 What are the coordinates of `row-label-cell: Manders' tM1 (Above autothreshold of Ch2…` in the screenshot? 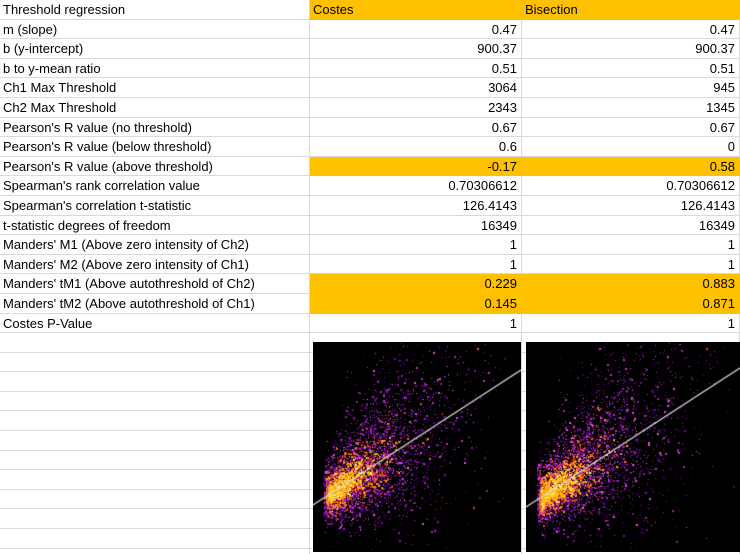 It's located at (155, 284).